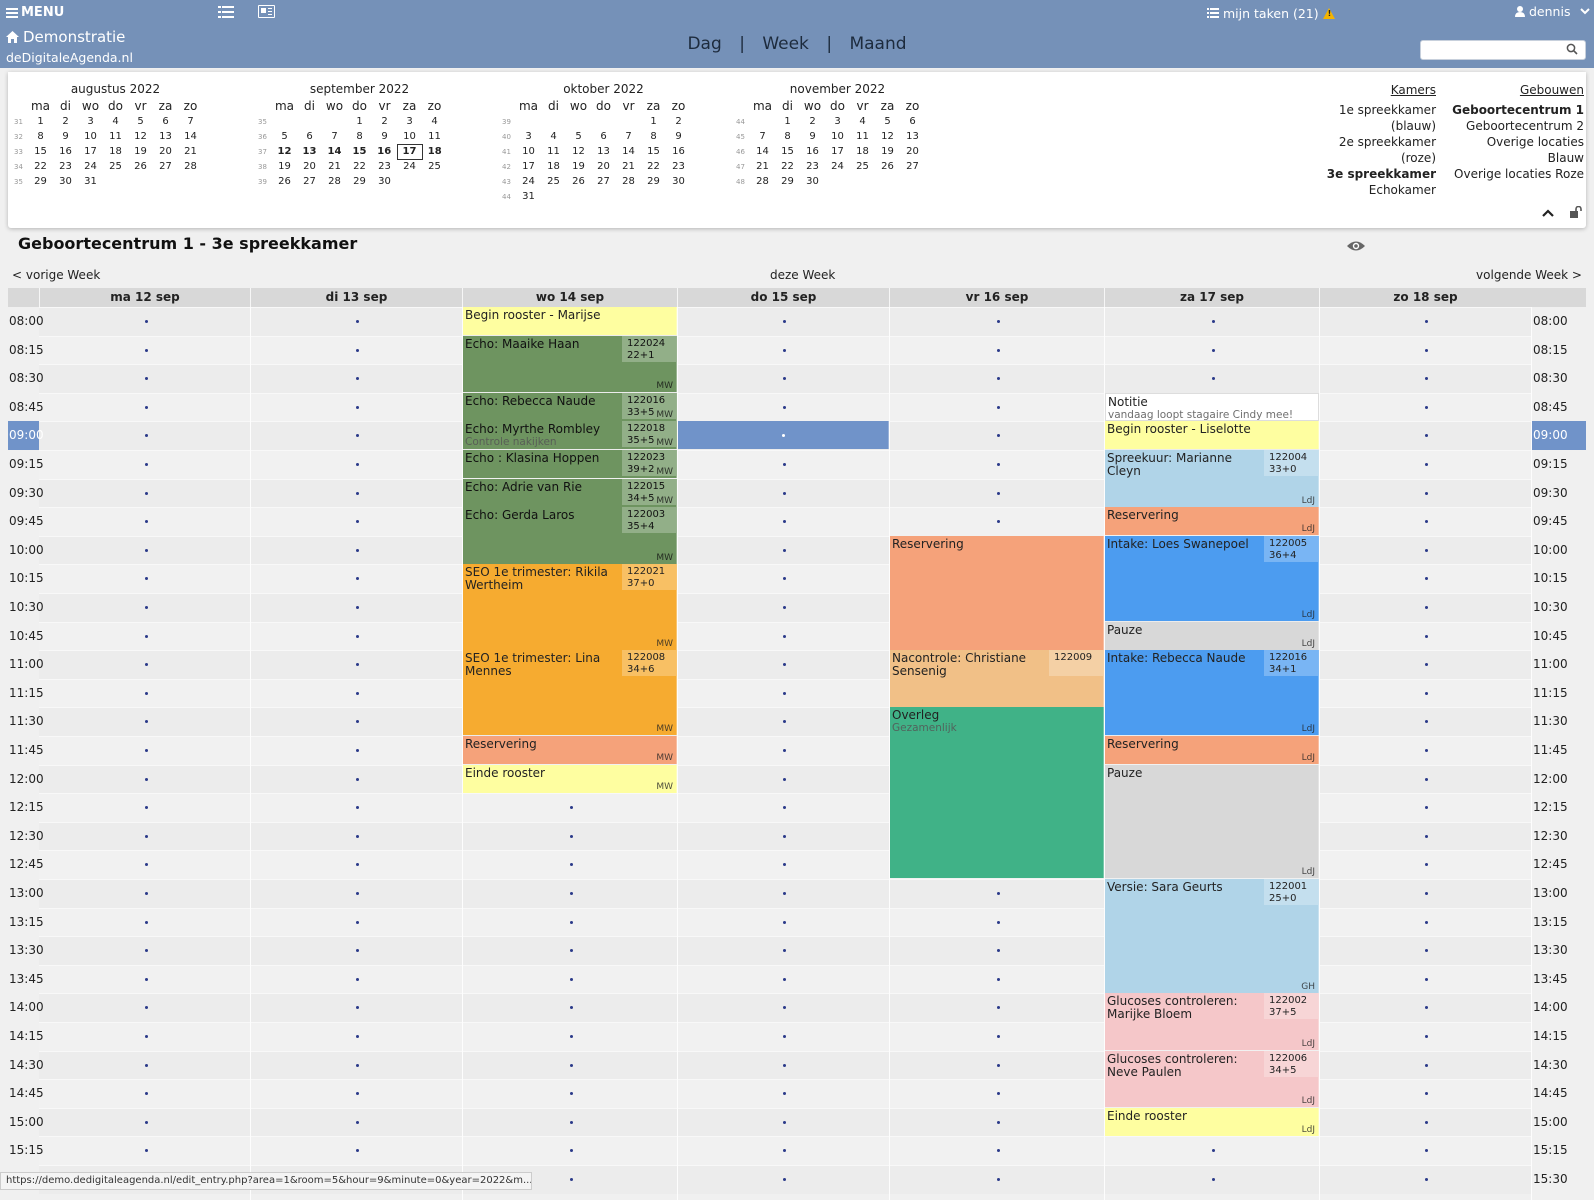 Image resolution: width=1594 pixels, height=1200 pixels. I want to click on week-number: 47, so click(740, 166).